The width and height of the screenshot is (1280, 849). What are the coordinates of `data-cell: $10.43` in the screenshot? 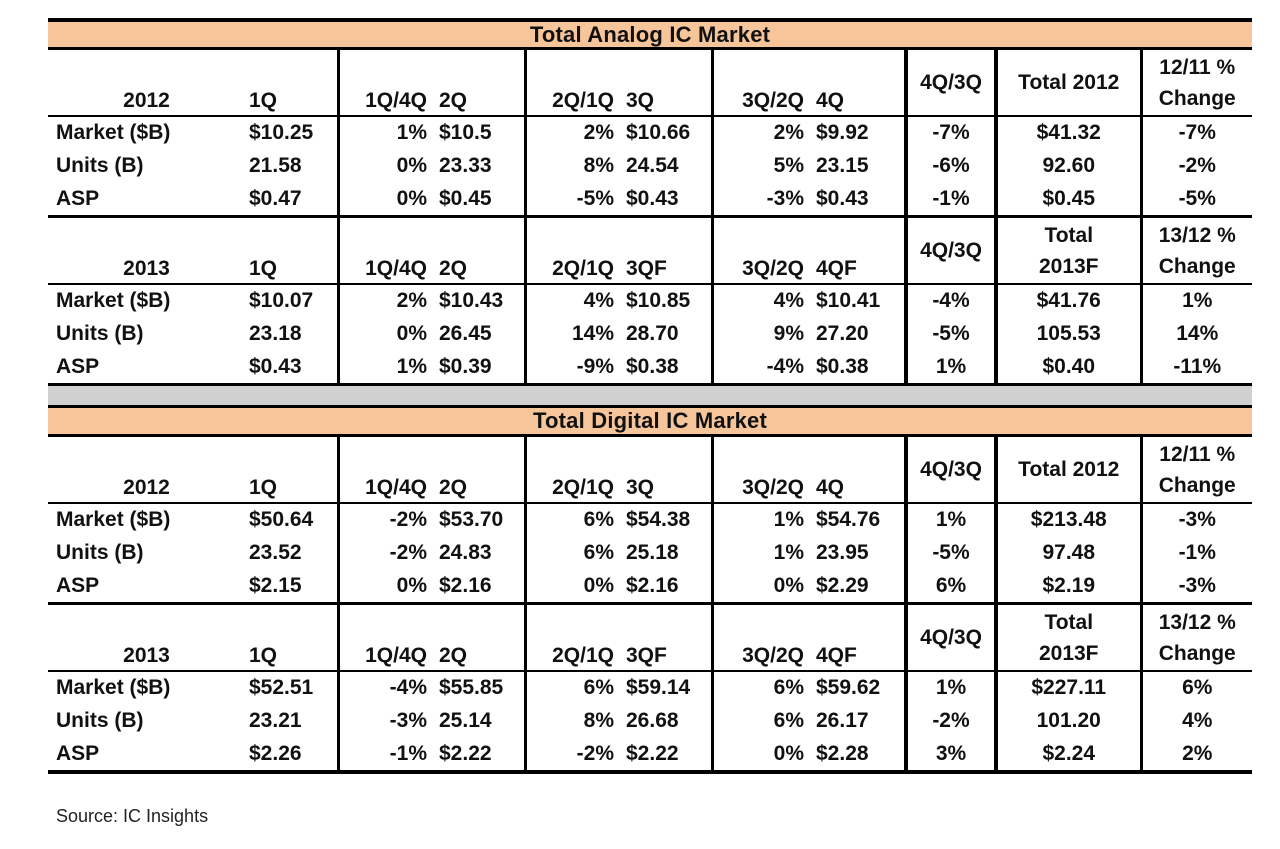 It's located at (471, 300).